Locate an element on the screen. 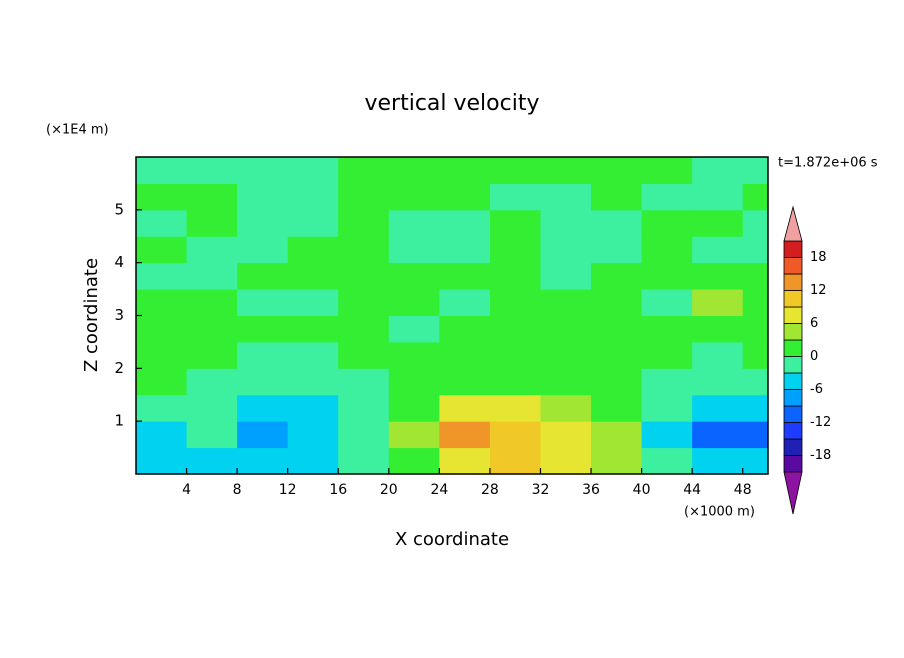  time-label: t=1.872e+06 s is located at coordinates (828, 163).